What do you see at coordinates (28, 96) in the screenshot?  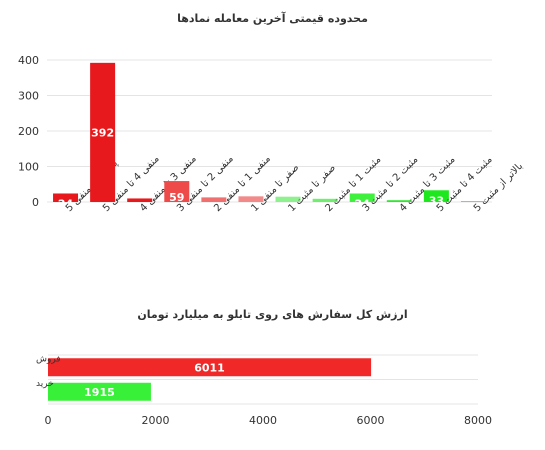 I see `y-tick-label: 300` at bounding box center [28, 96].